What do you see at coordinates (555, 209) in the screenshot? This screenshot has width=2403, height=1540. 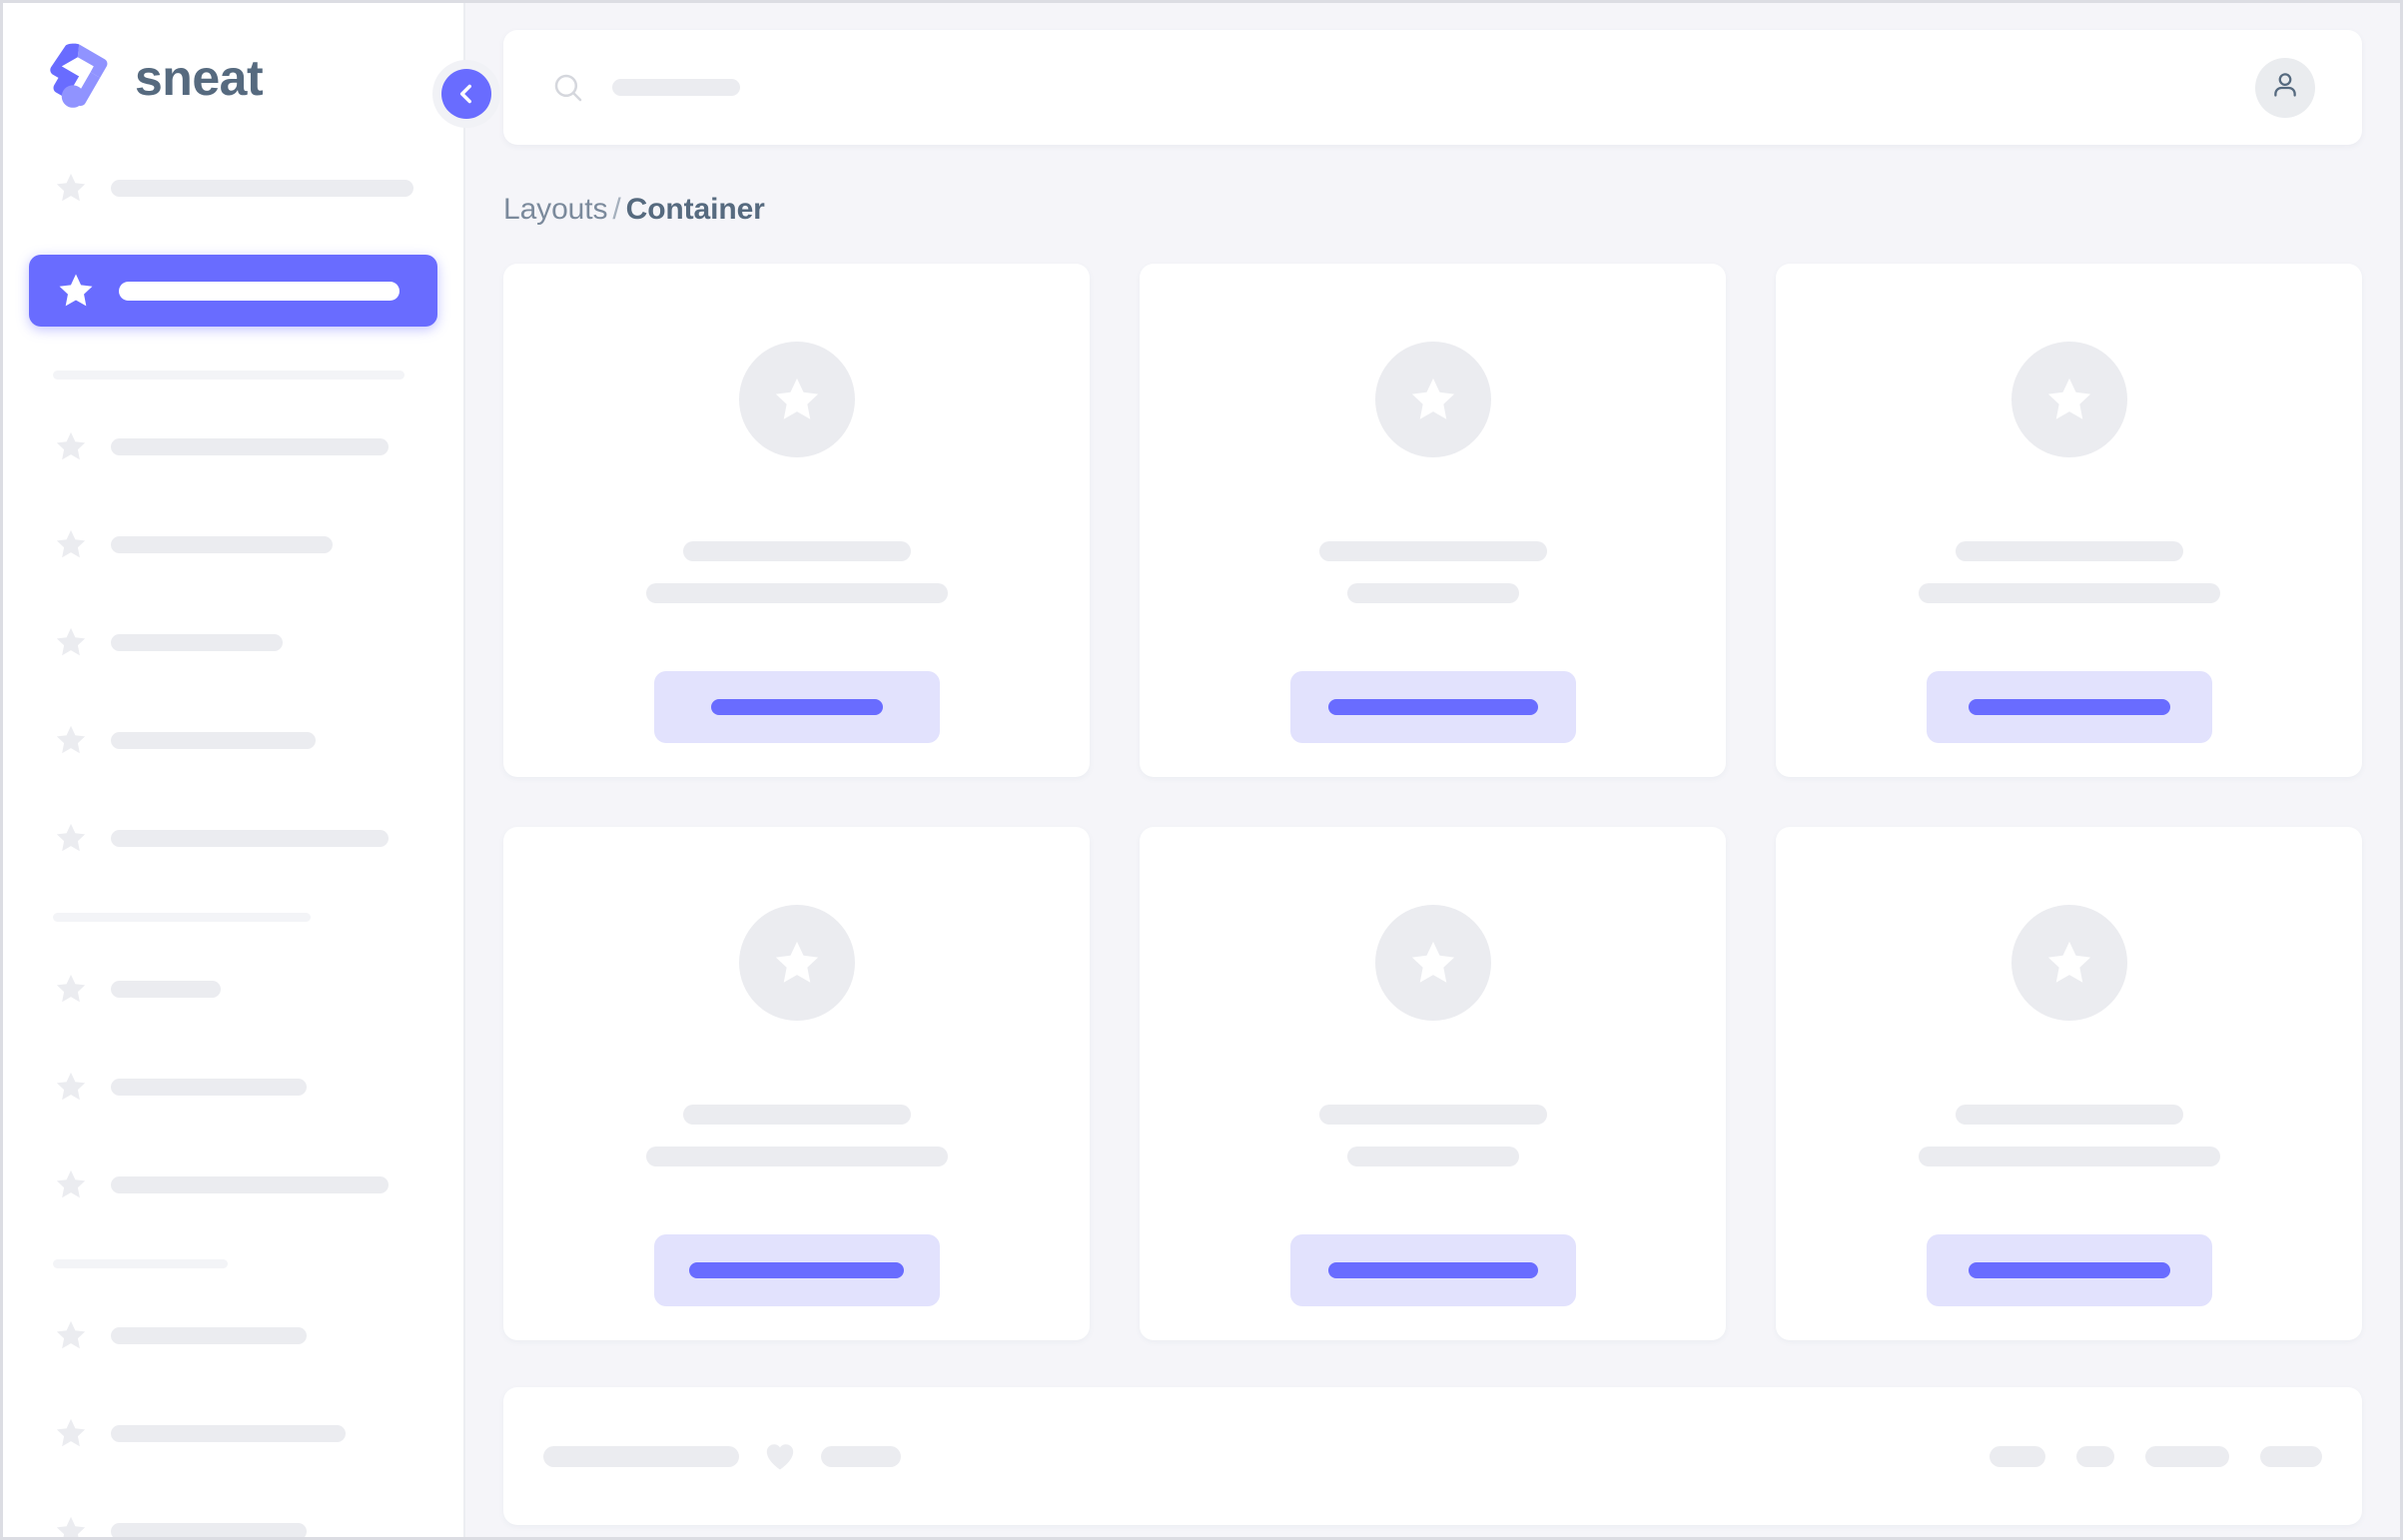 I see `breadcrumb-parent: Layouts` at bounding box center [555, 209].